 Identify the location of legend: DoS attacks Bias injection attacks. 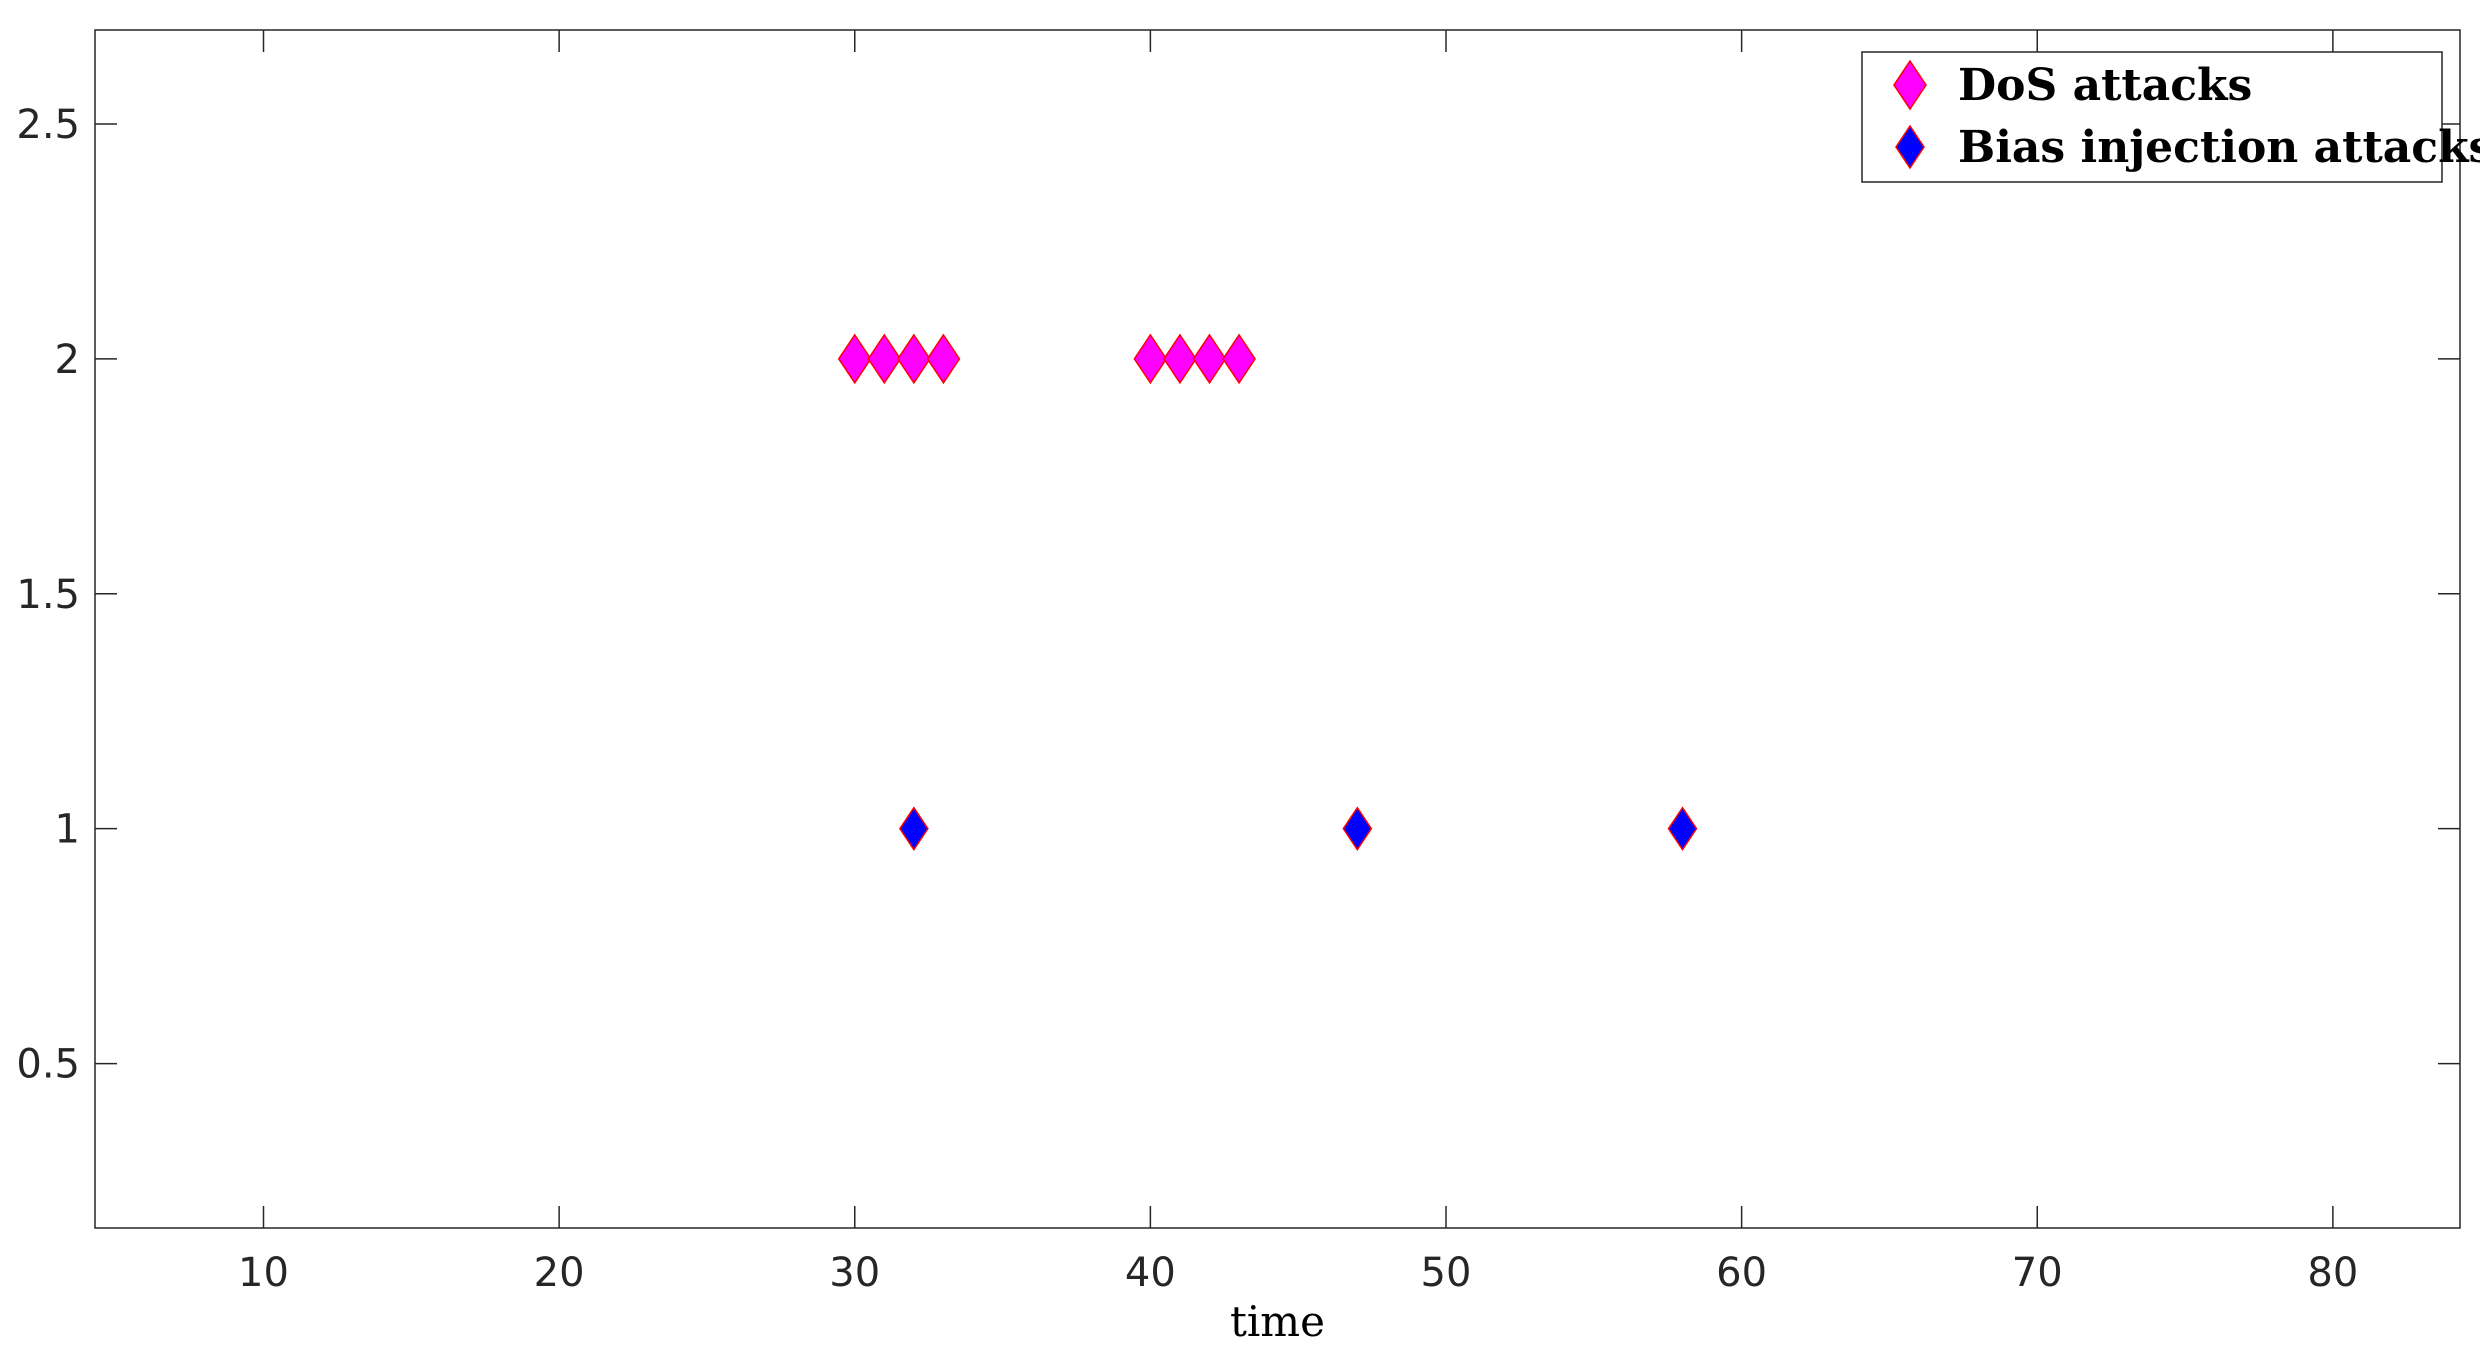
(2170, 117).